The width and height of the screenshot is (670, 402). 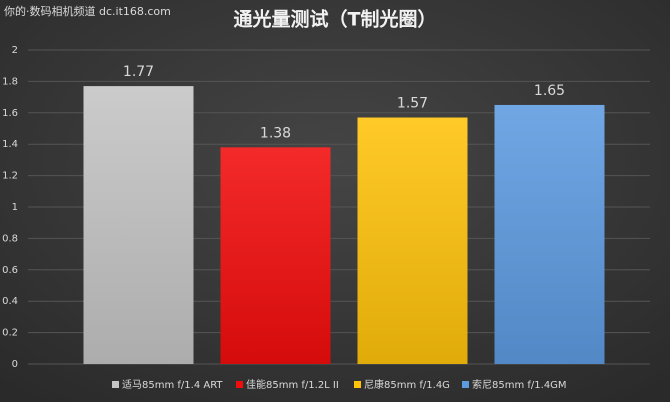 I want to click on y-tick-label: 2, so click(x=15, y=50).